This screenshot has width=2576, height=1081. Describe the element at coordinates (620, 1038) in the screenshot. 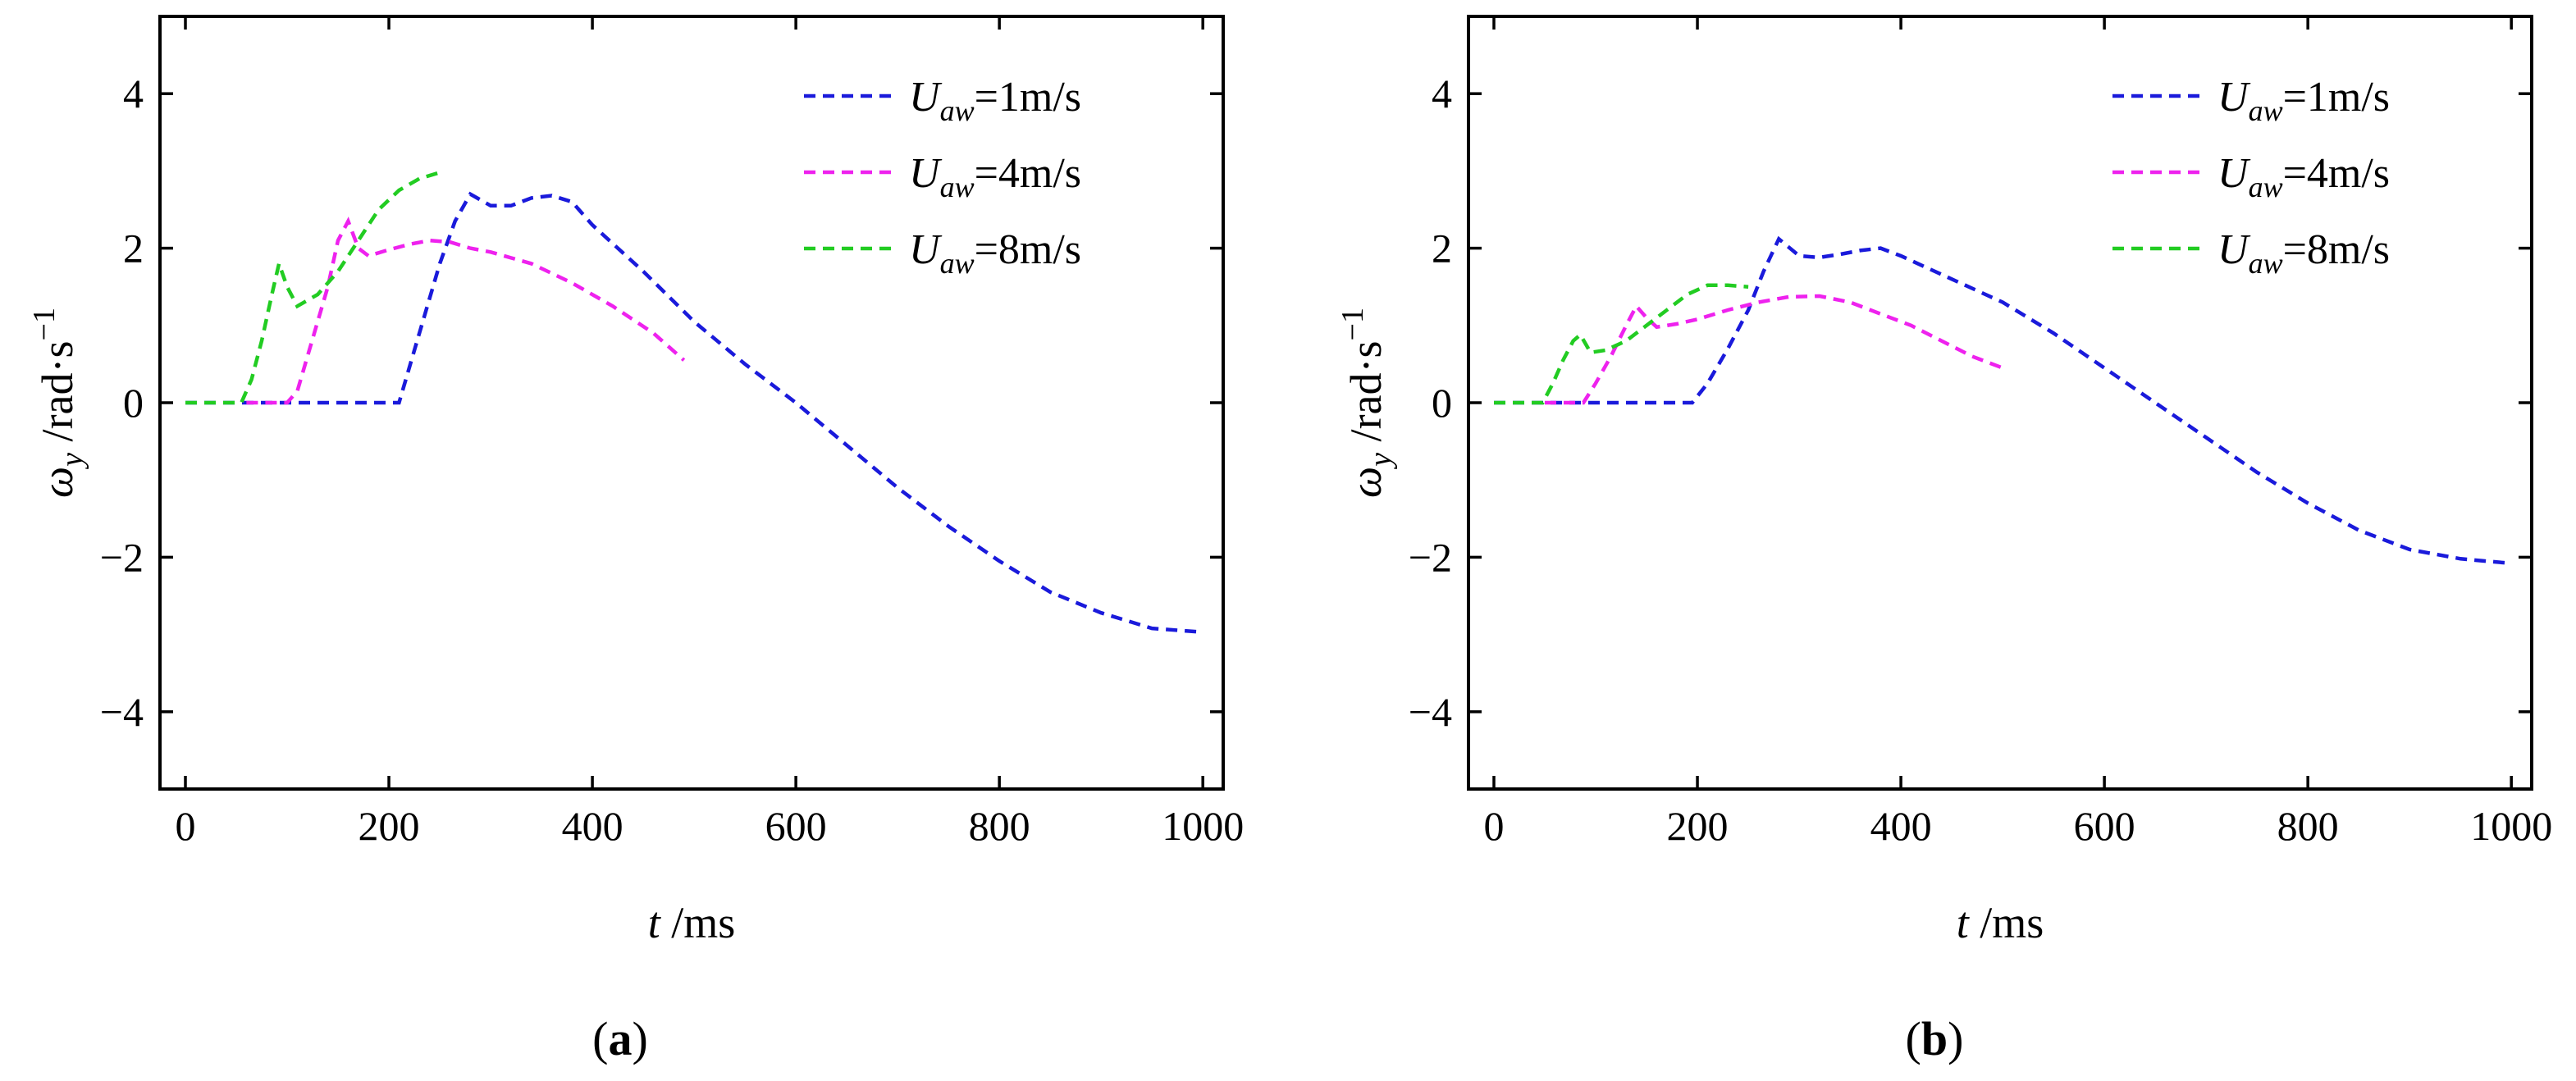

I see `panel-label-a: (a)` at that location.